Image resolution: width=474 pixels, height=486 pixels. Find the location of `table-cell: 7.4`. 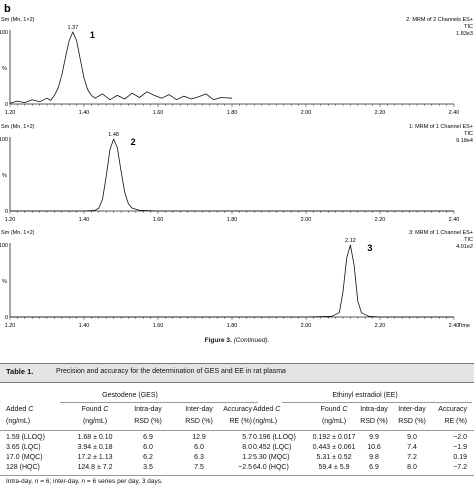

table-cell: 7.4 is located at coordinates (412, 447).